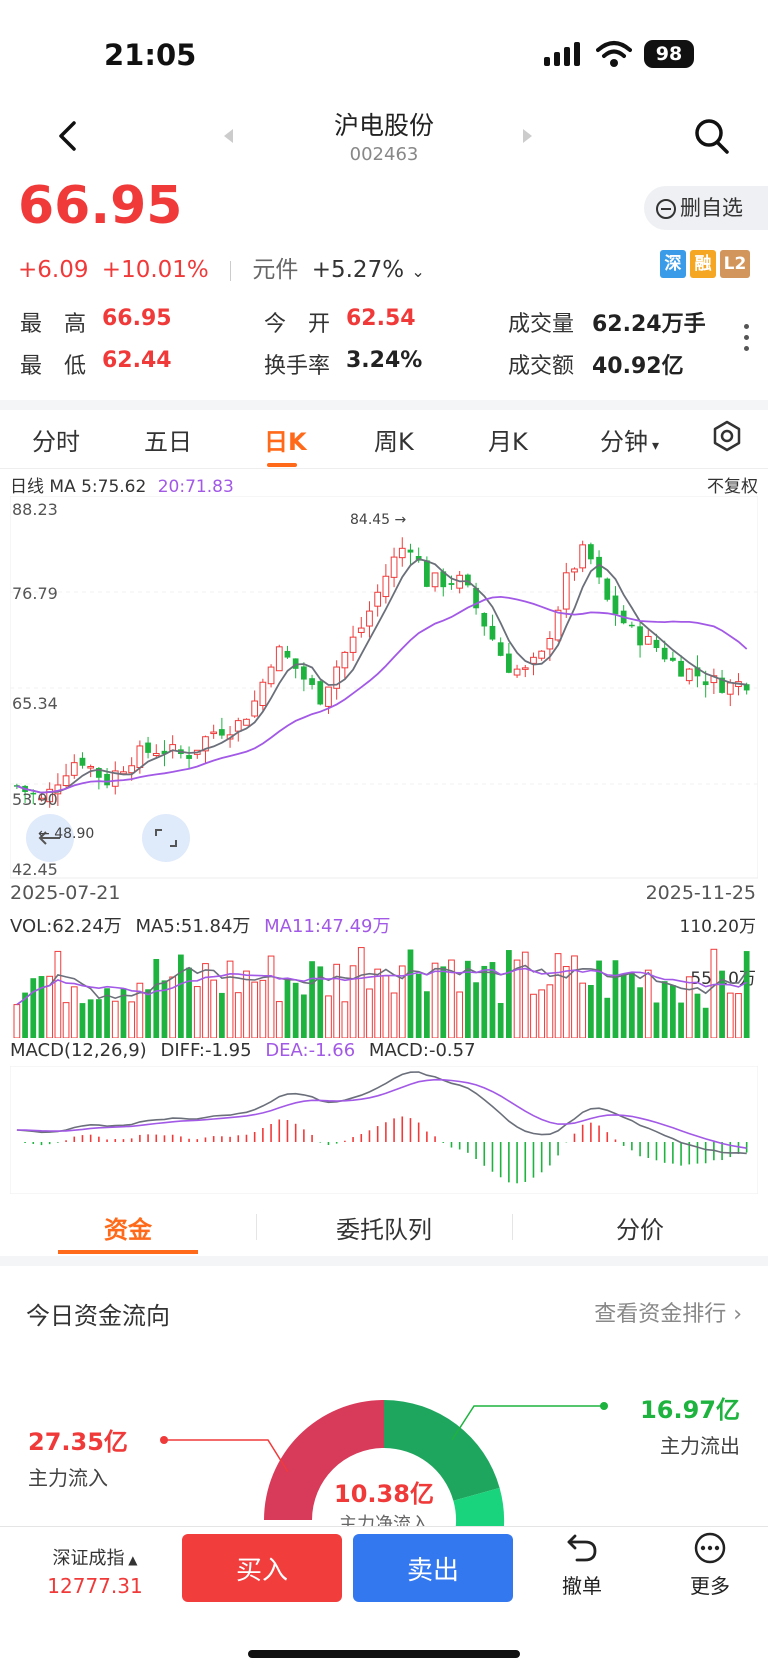  Describe the element at coordinates (710, 1565) in the screenshot. I see `more-button: 更多` at that location.